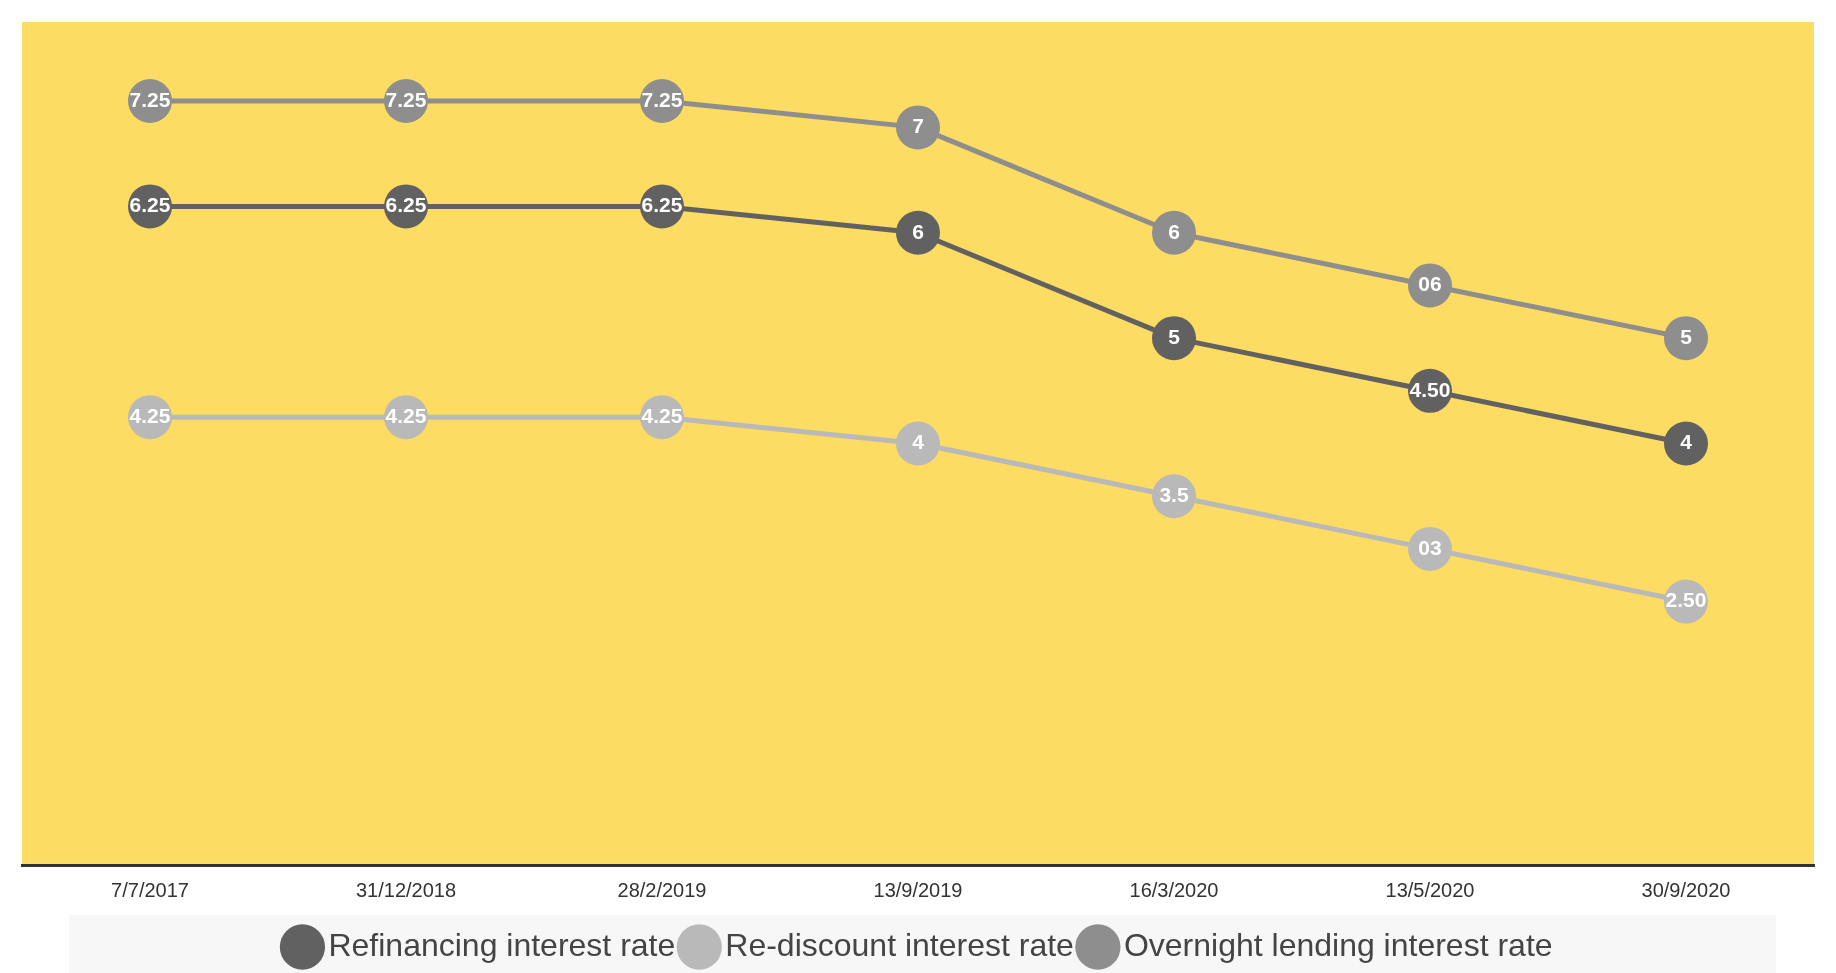  What do you see at coordinates (1686, 600) in the screenshot?
I see `data-label: 2.50` at bounding box center [1686, 600].